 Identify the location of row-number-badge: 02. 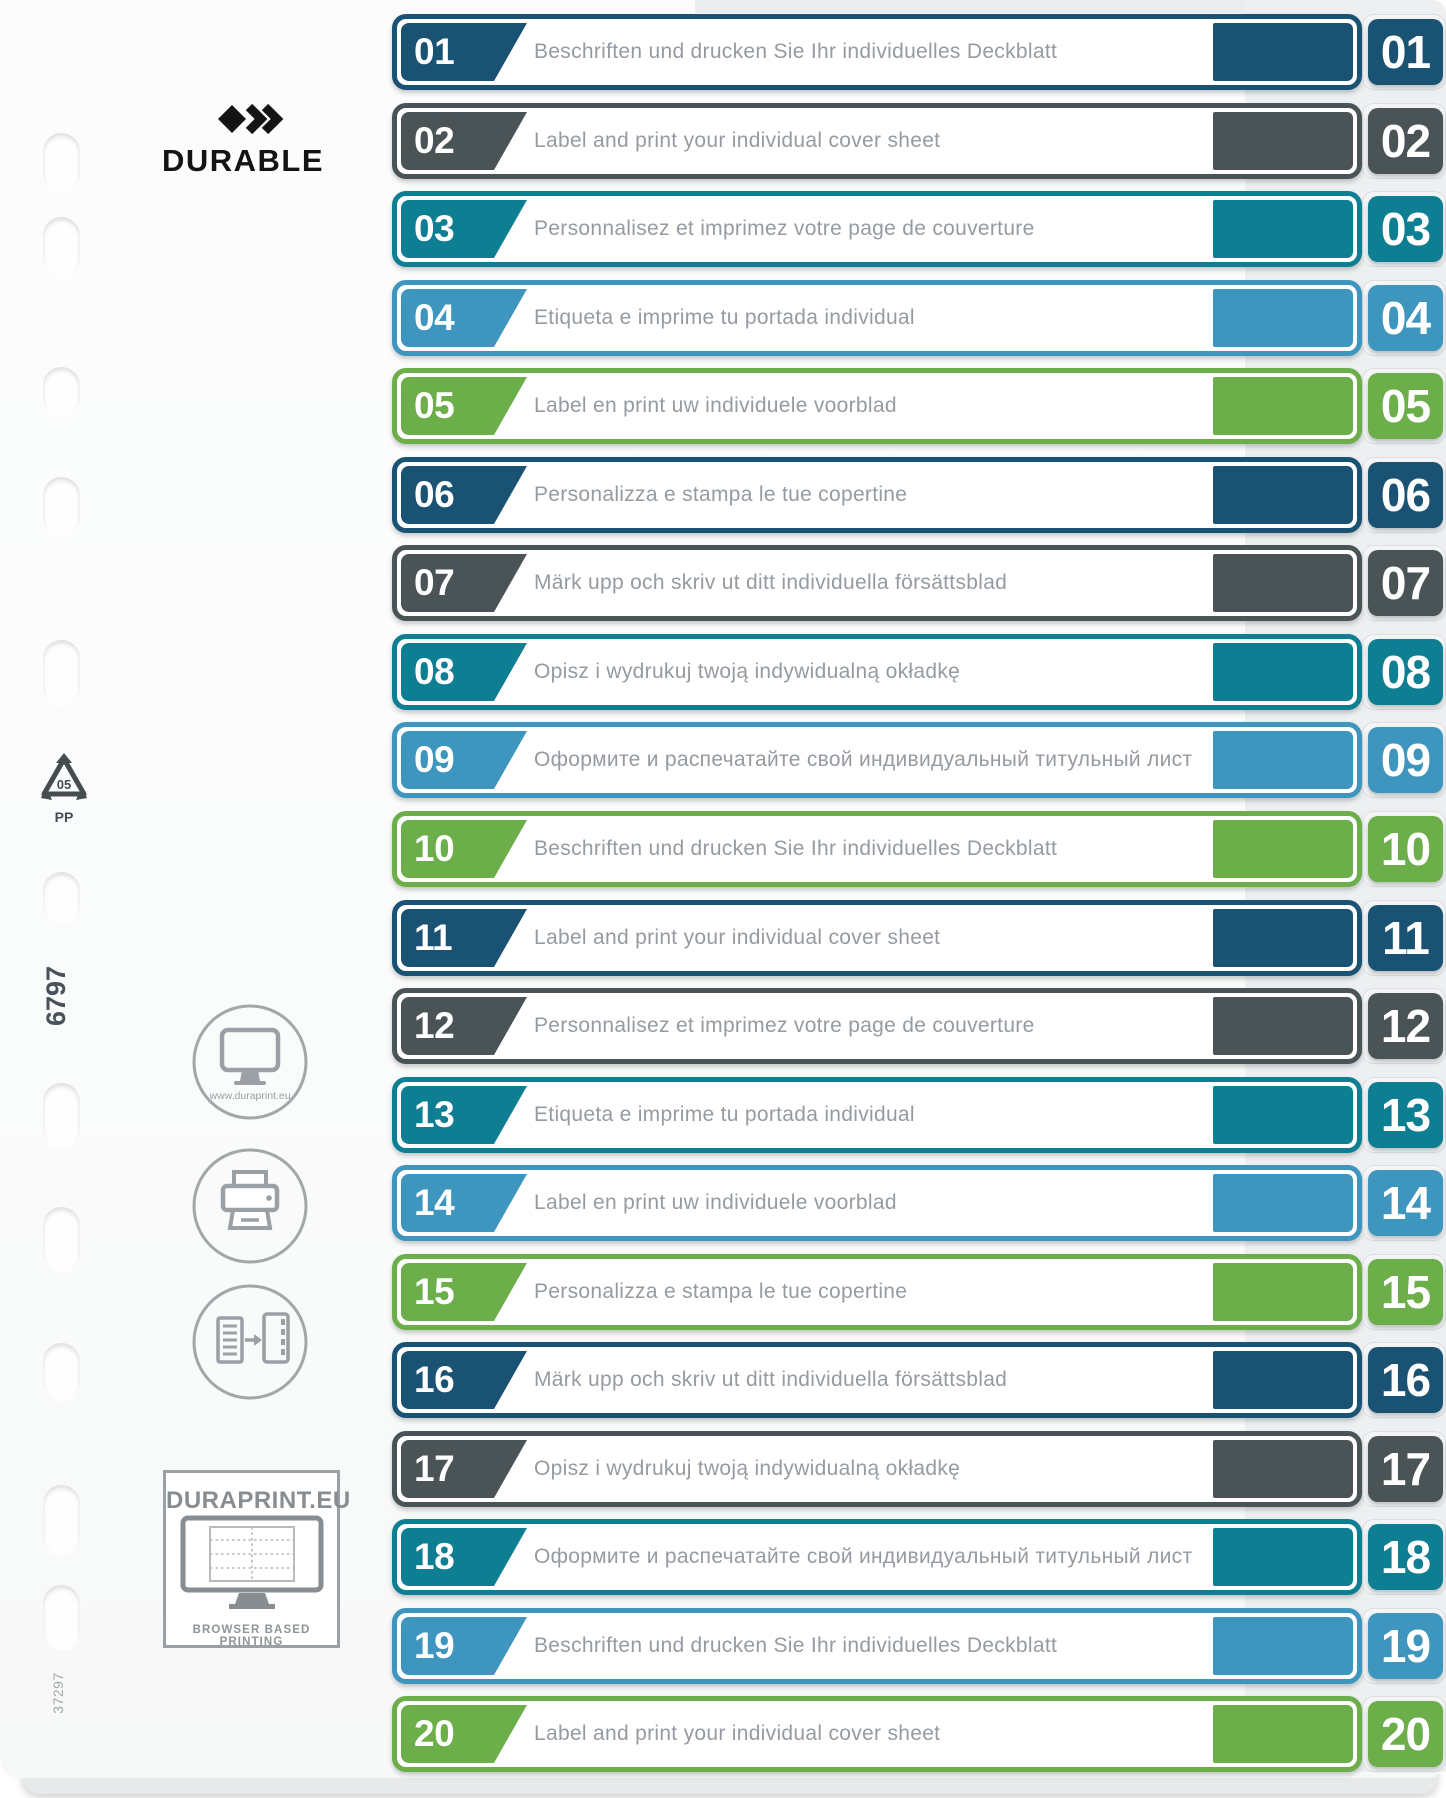
(464, 141).